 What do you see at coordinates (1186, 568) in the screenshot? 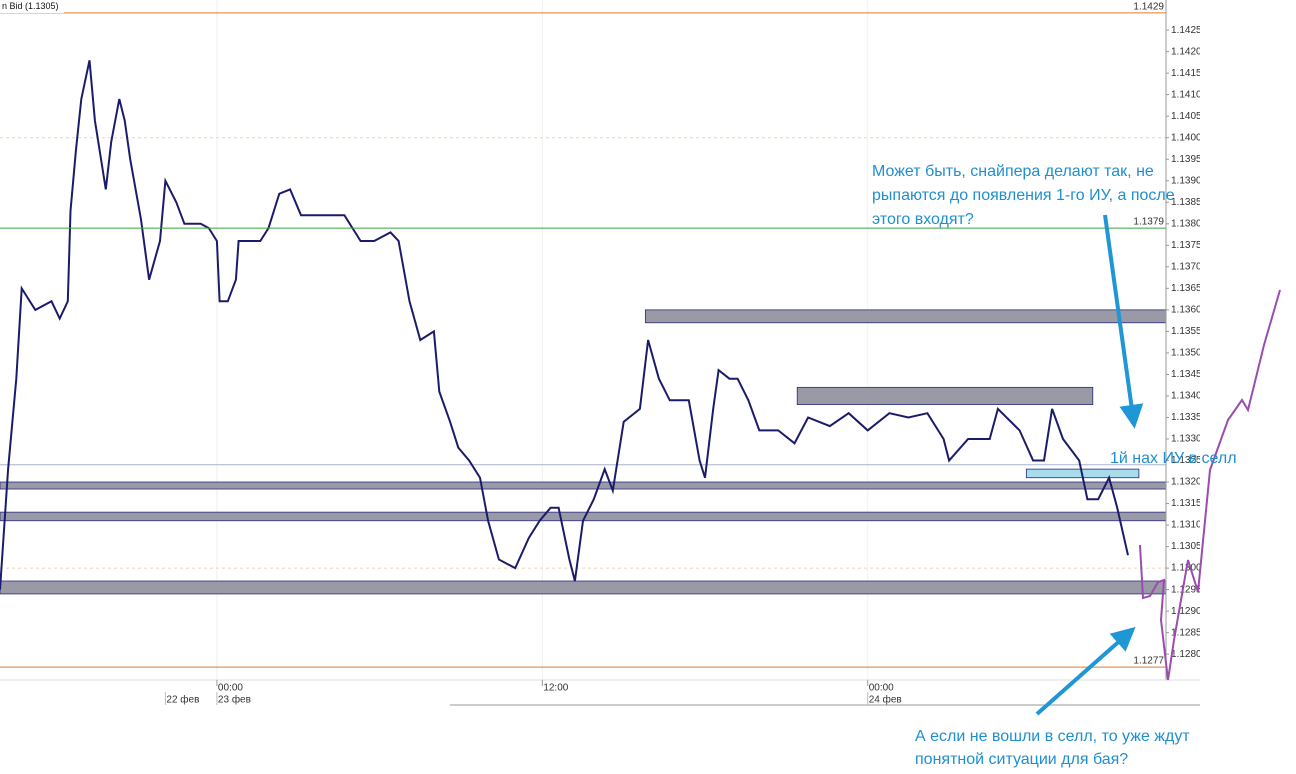
I see `y-tick-label: 1.1300` at bounding box center [1186, 568].